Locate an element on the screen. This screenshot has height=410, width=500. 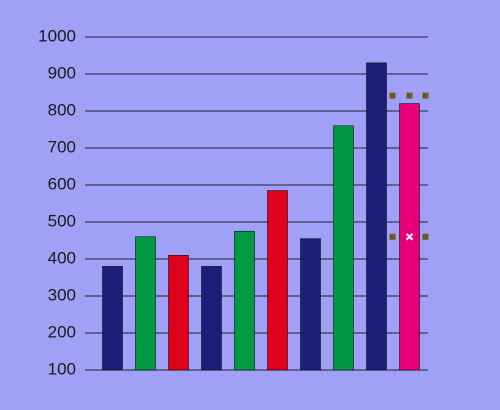
y-tick-label: 800 is located at coordinates (62, 109).